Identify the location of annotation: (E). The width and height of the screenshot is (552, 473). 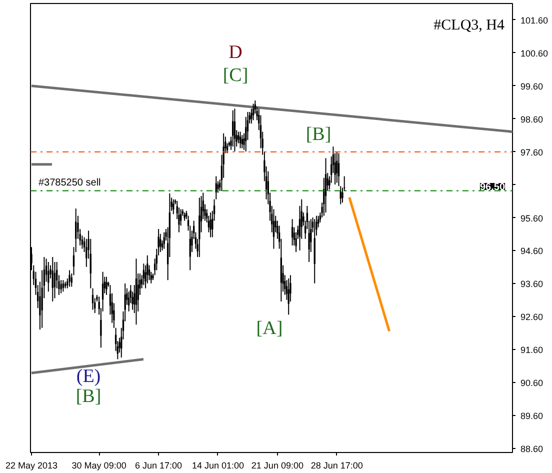
(88, 376).